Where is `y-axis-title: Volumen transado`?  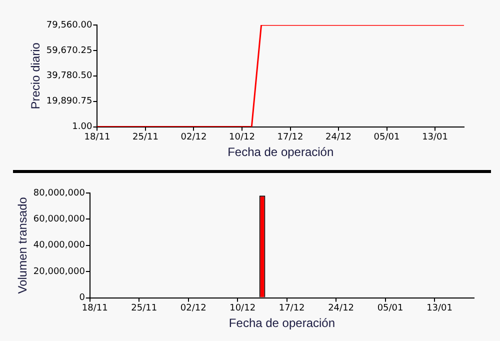
y-axis-title: Volumen transado is located at coordinates (23, 245).